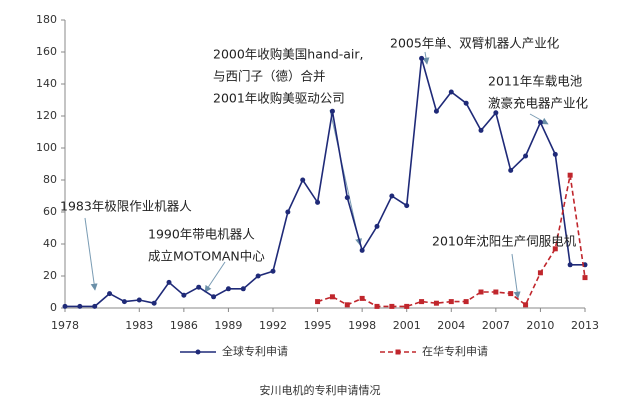 Image resolution: width=640 pixels, height=403 pixels. What do you see at coordinates (53, 307) in the screenshot?
I see `y-tick-label: 0` at bounding box center [53, 307].